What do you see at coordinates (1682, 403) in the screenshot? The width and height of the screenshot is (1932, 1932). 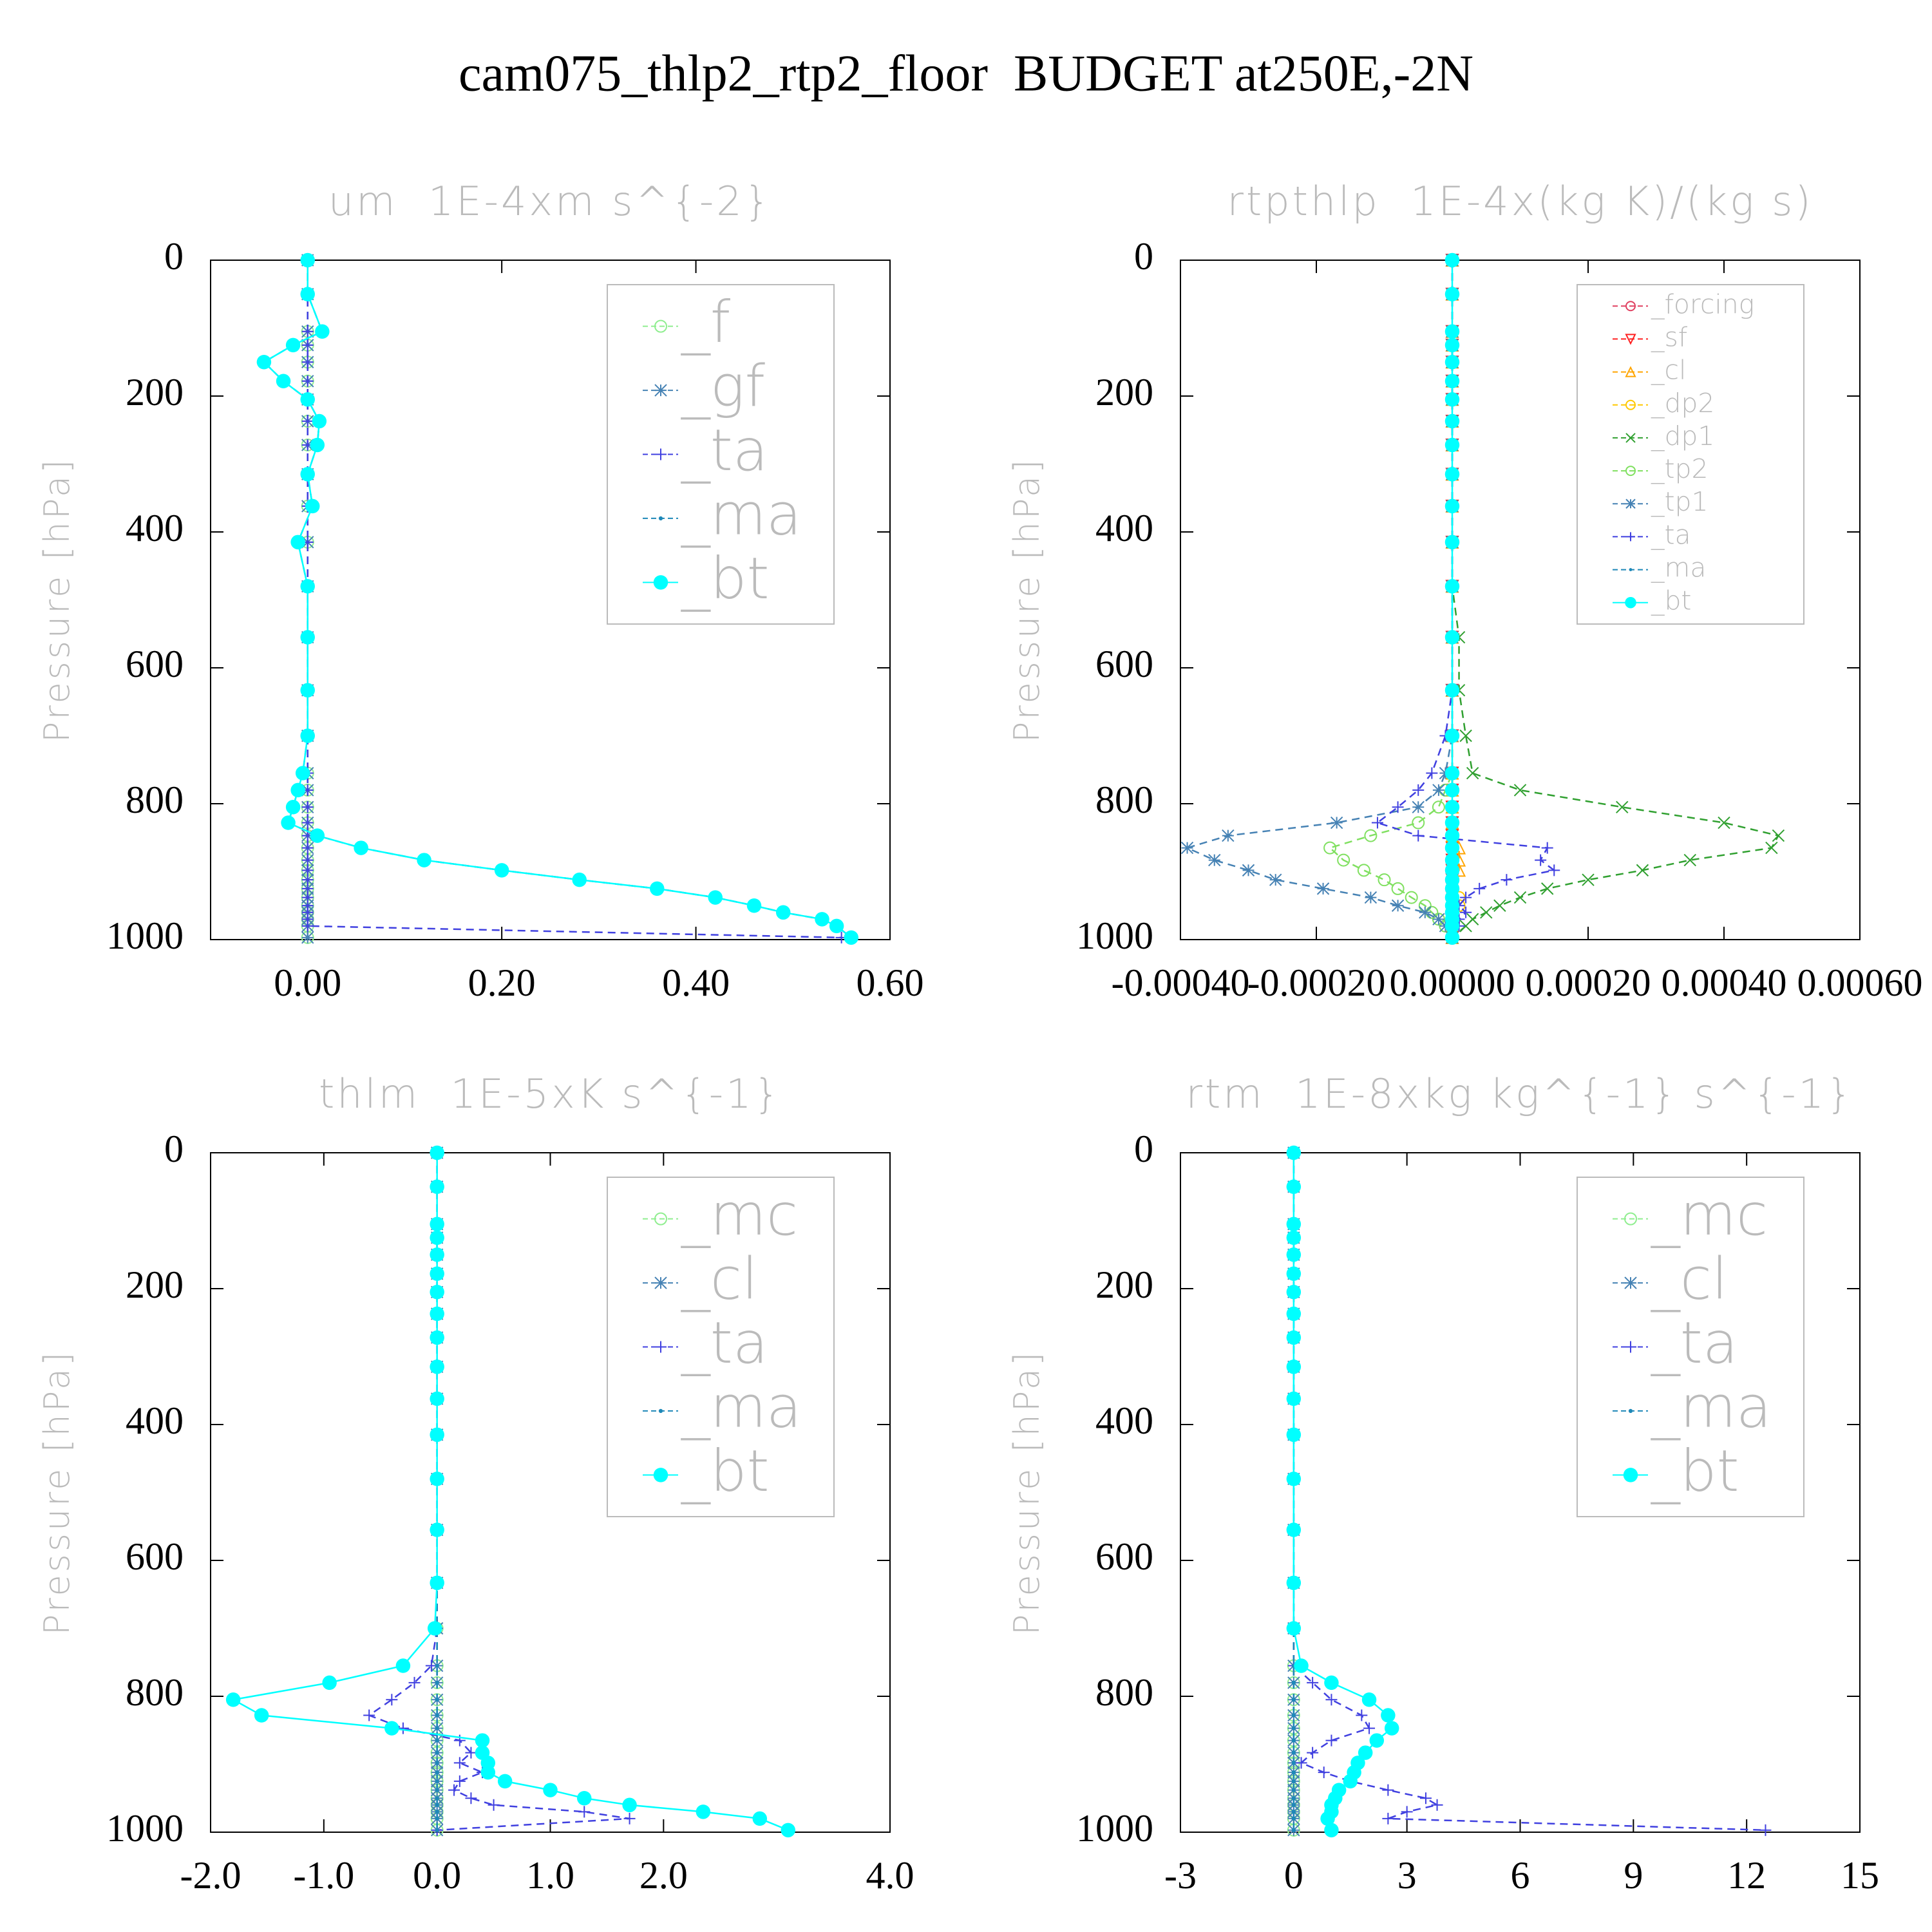 I see `legend-label: _dp2` at bounding box center [1682, 403].